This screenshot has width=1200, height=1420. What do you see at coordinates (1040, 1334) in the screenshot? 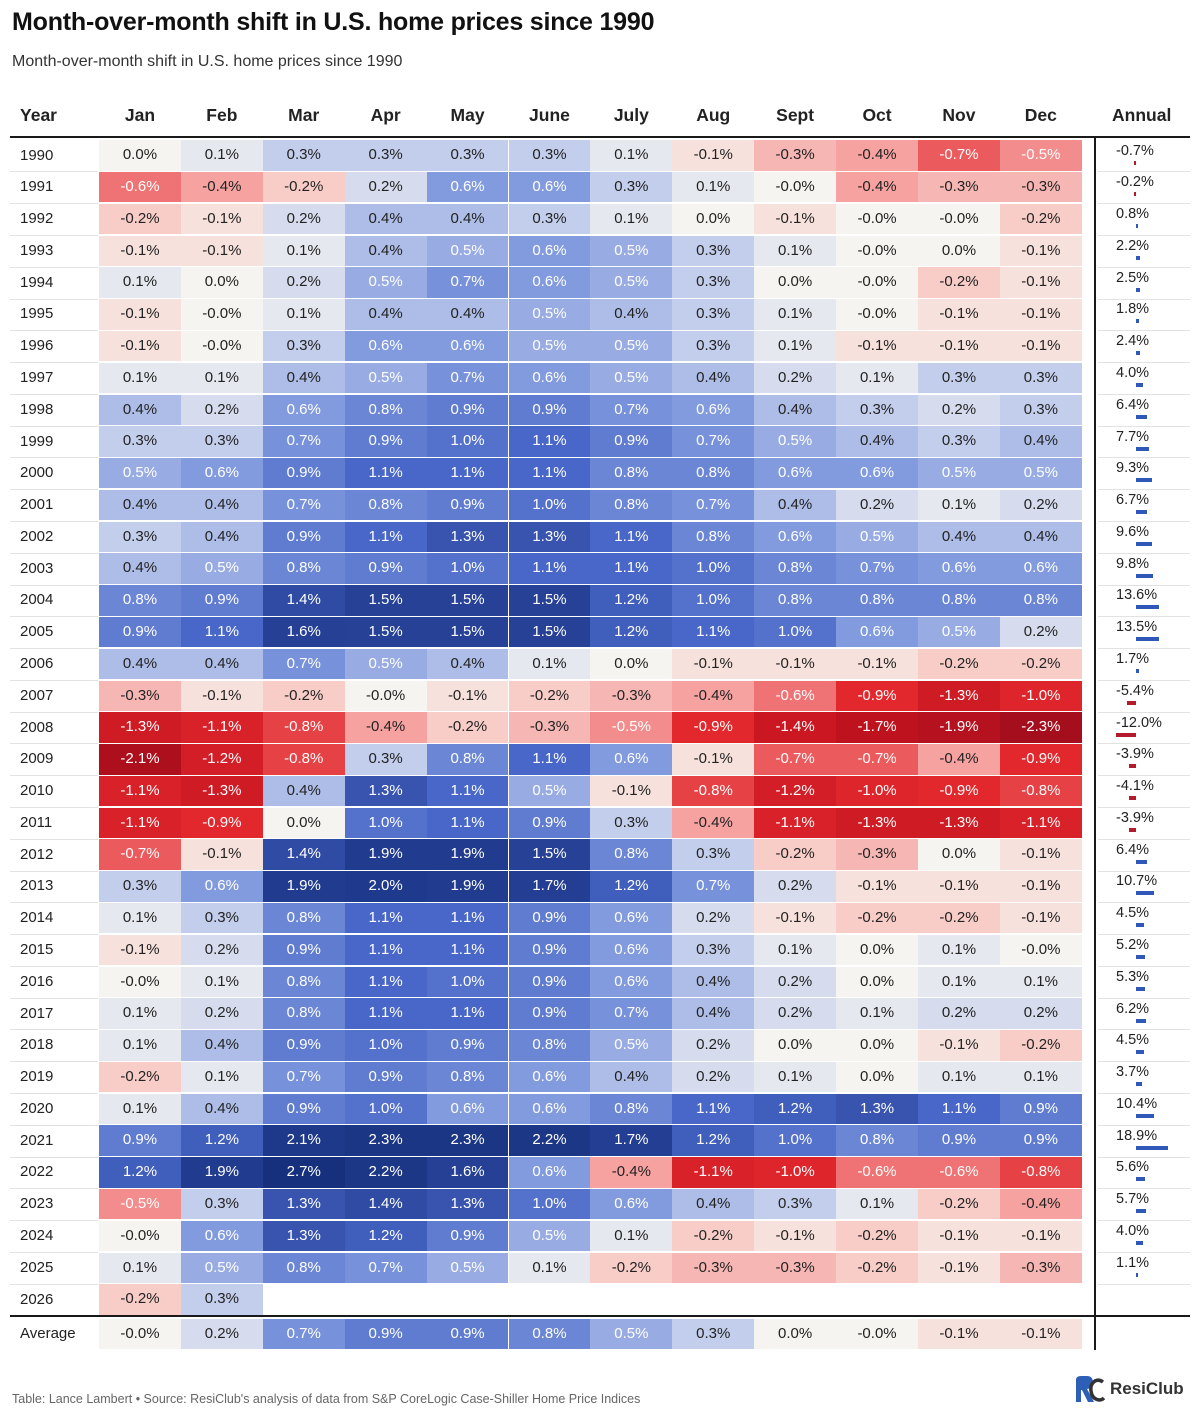
I see `average-cell: -0.1%` at bounding box center [1040, 1334].